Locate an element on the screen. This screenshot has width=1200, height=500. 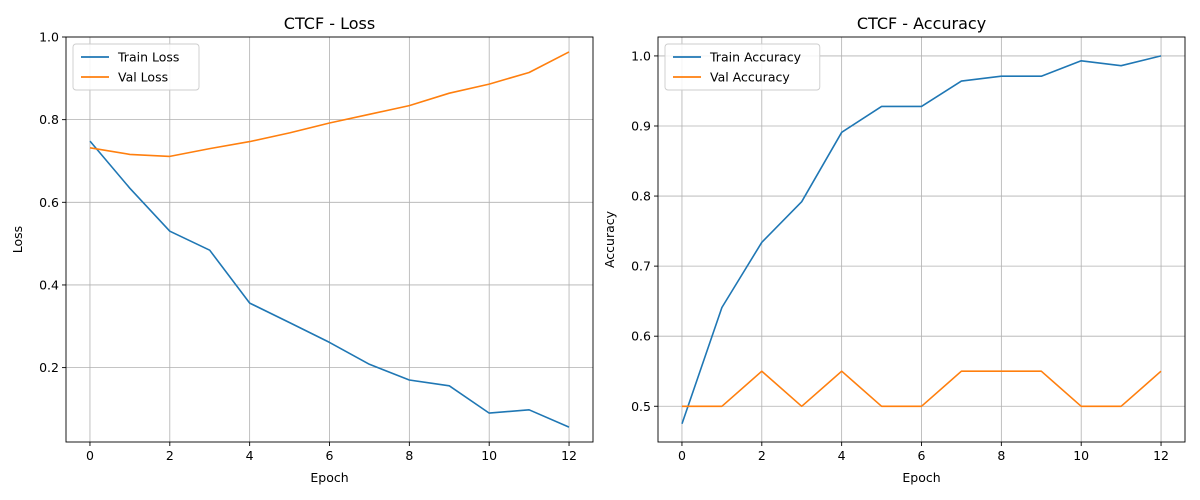
loss-xtick-label: 4 is located at coordinates (250, 455).